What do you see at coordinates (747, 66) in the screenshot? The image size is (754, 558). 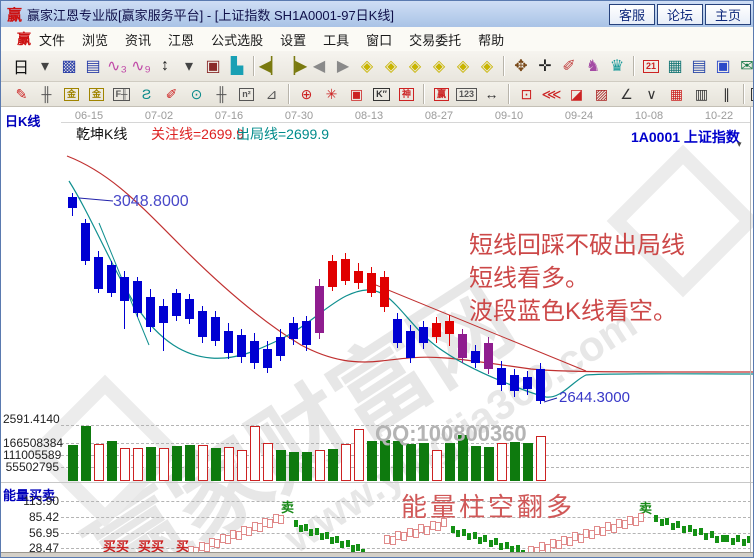 I see `mail-globe-icon: ✉` at bounding box center [747, 66].